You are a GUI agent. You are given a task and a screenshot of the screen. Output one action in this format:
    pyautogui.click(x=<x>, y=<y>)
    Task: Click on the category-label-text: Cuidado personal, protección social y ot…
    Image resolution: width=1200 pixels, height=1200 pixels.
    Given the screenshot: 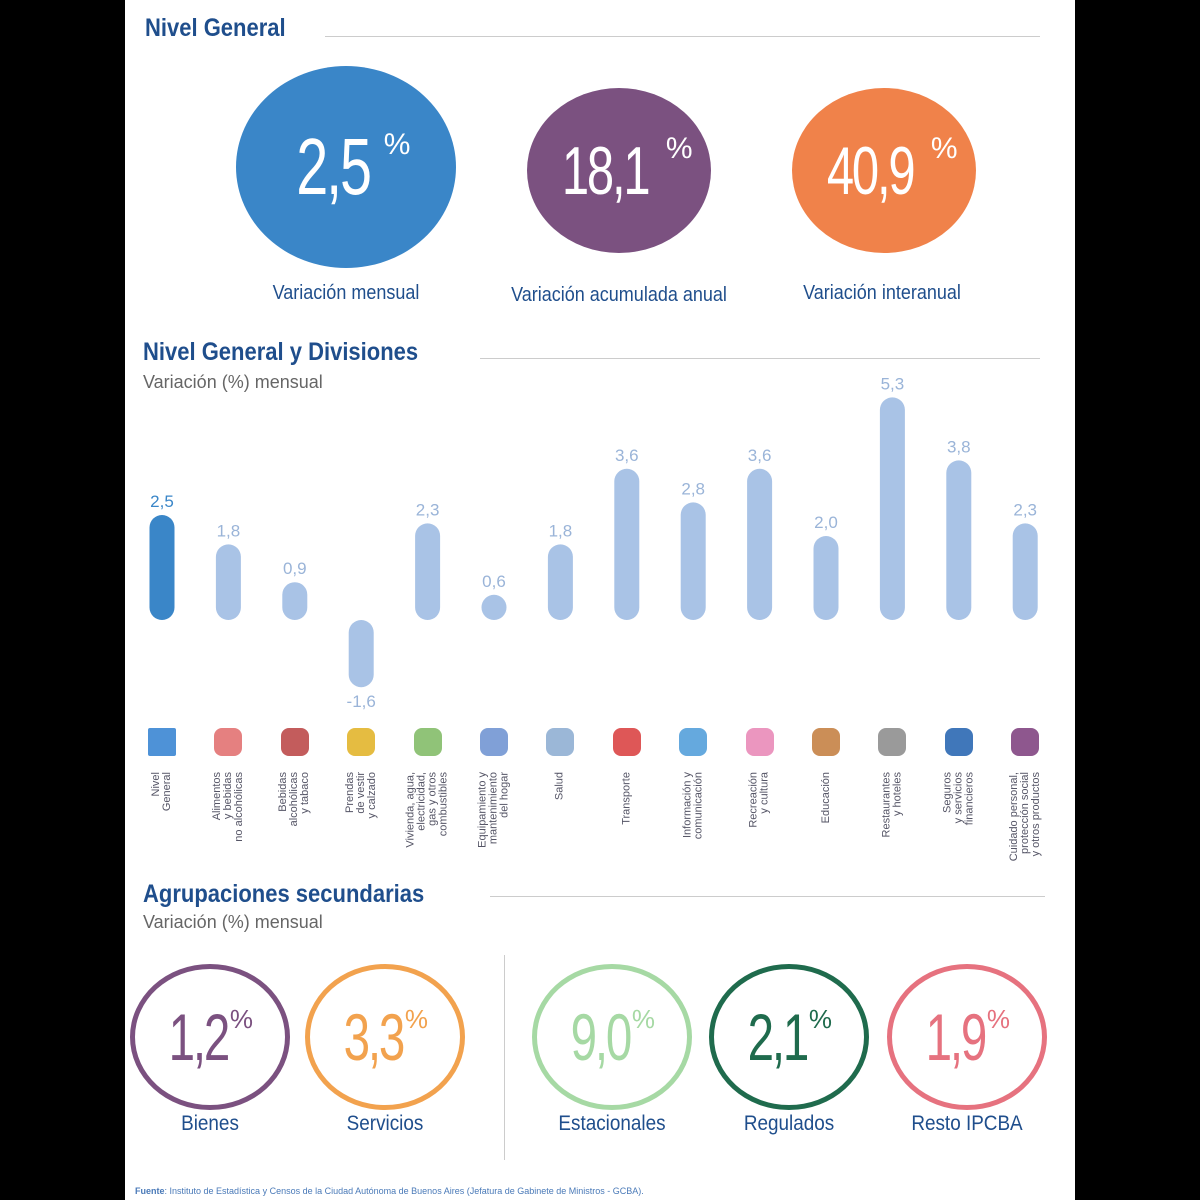 What is the action you would take?
    pyautogui.click(x=1024, y=817)
    